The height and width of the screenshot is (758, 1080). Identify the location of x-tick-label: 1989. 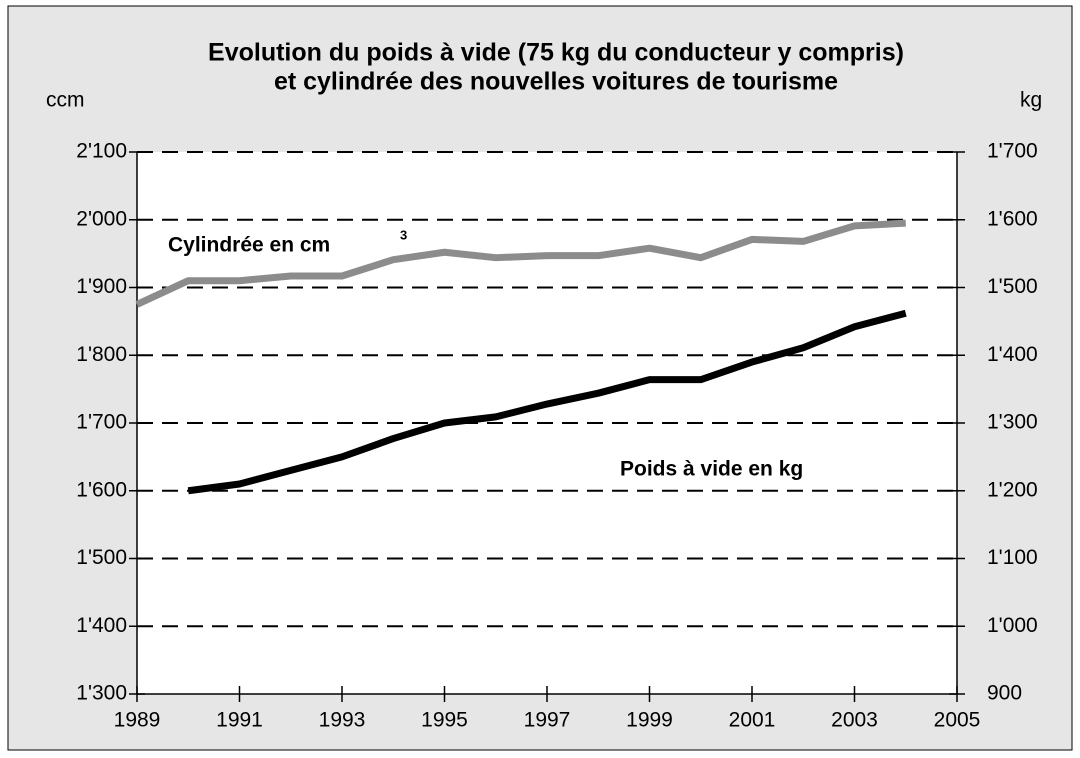
(137, 720).